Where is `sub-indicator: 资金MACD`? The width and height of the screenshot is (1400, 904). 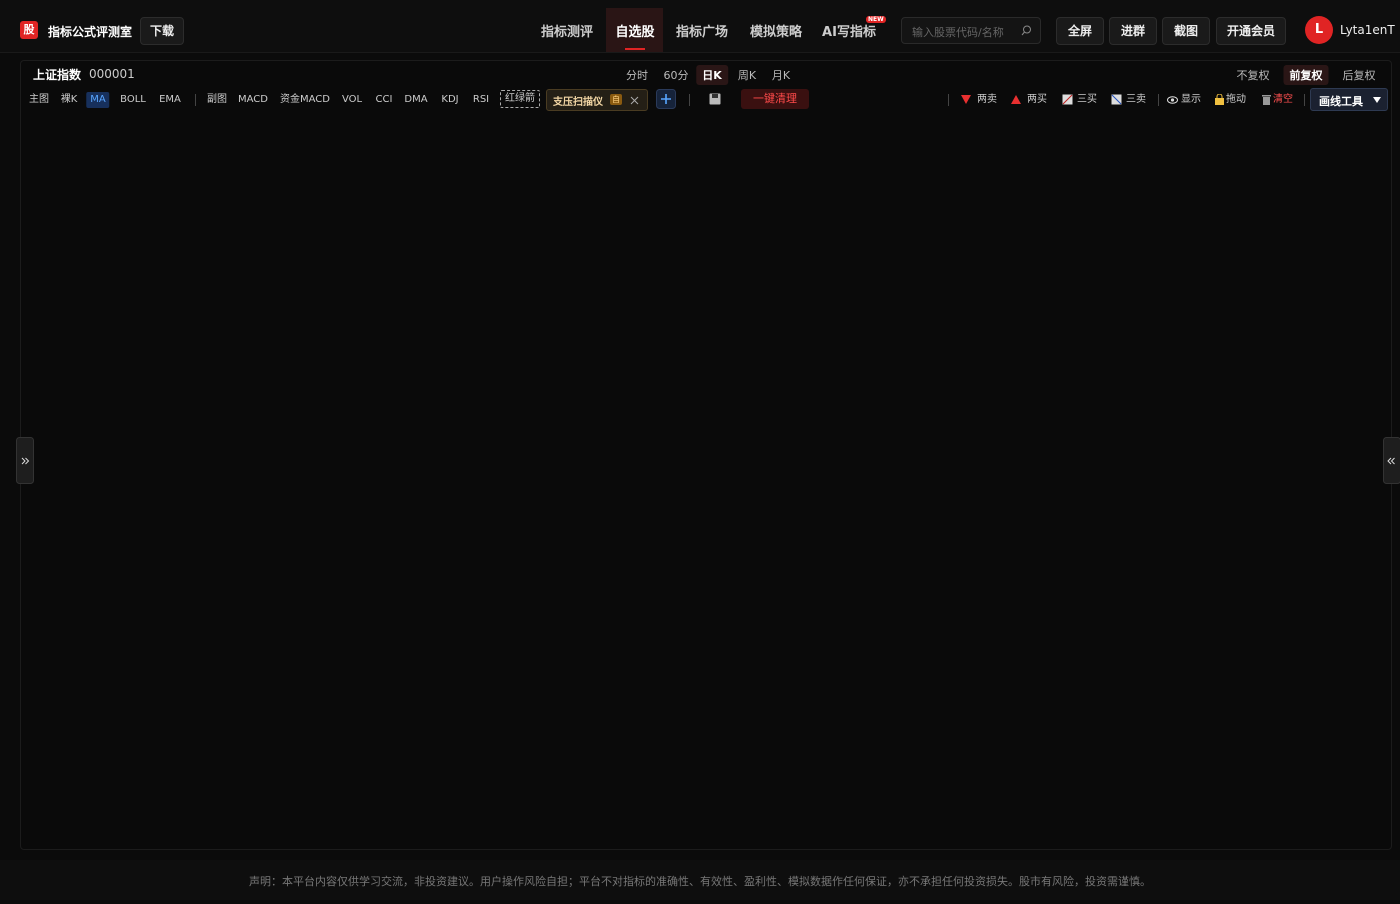
sub-indicator: 资金MACD is located at coordinates (305, 100).